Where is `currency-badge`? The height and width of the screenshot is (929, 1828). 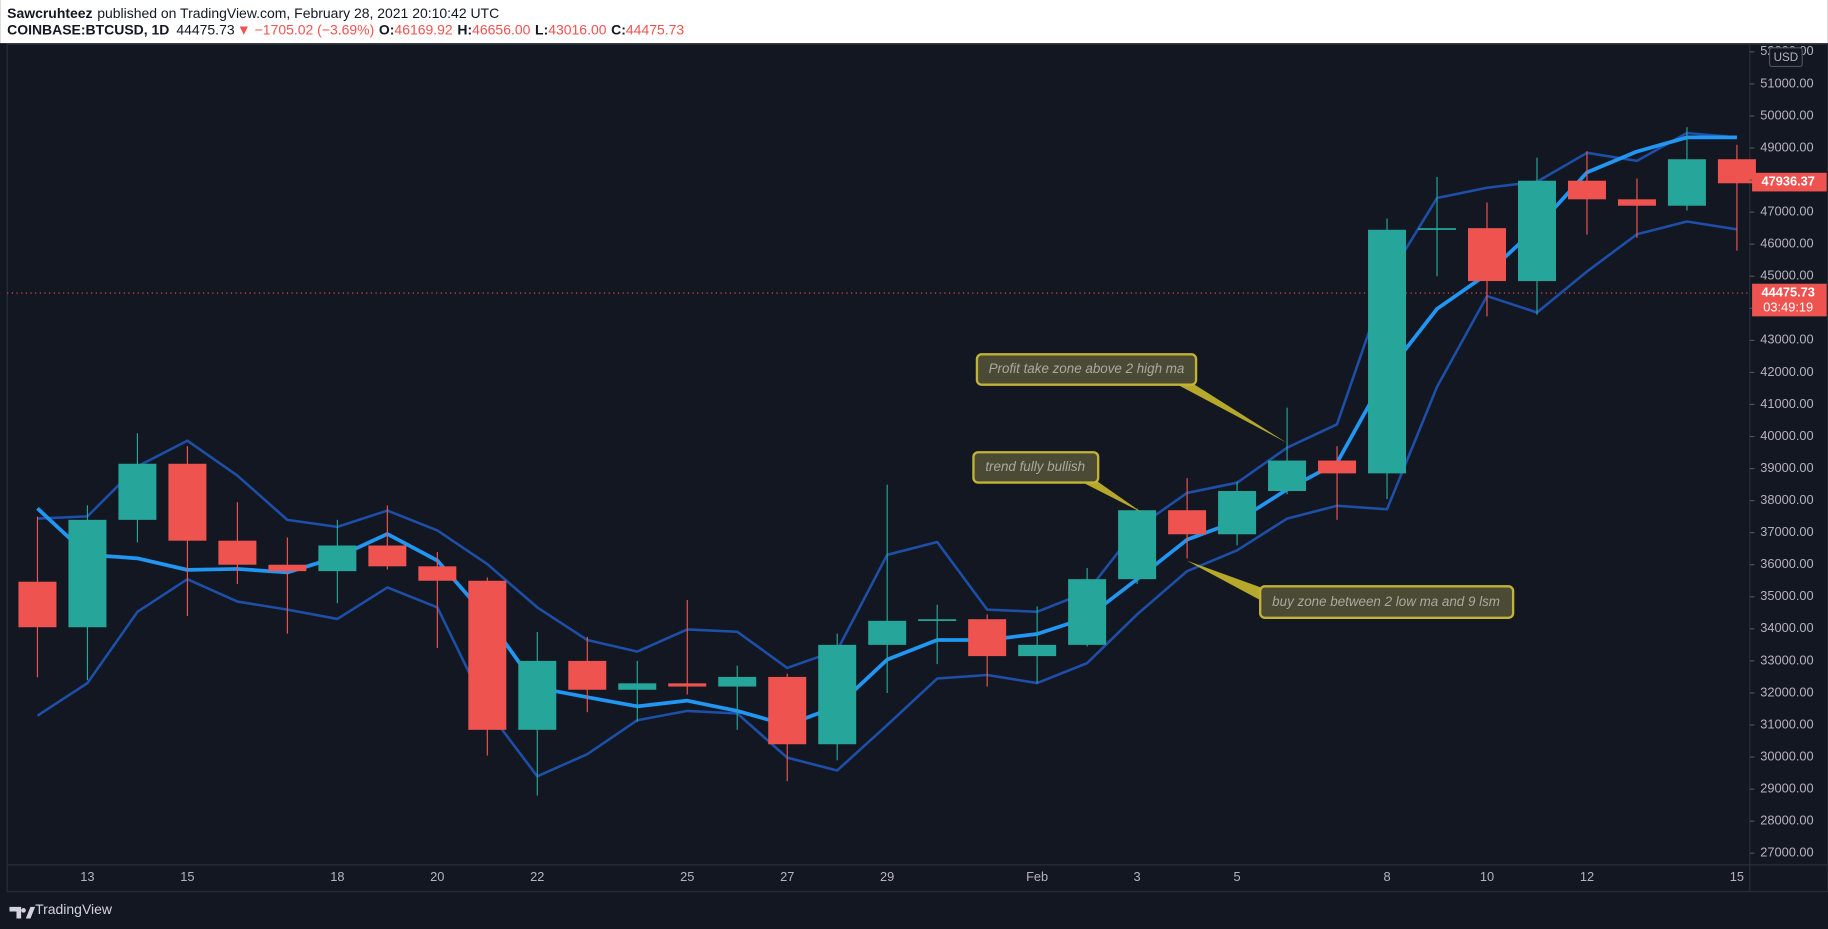 currency-badge is located at coordinates (1785, 57).